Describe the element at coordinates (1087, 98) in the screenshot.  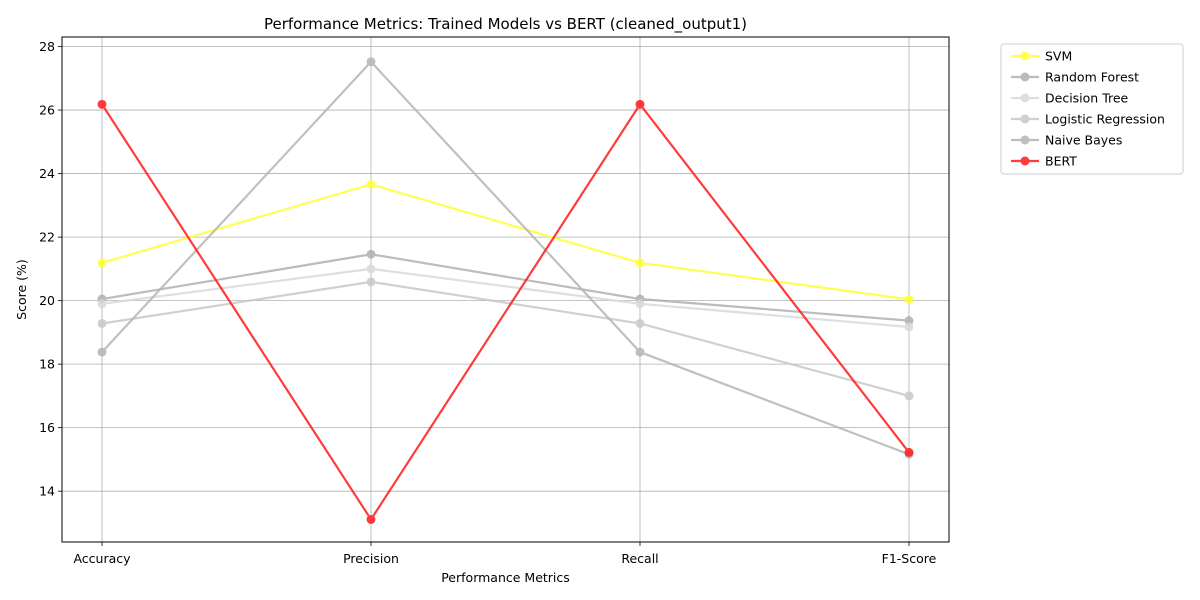
I see `legend-label: Decision Tree` at that location.